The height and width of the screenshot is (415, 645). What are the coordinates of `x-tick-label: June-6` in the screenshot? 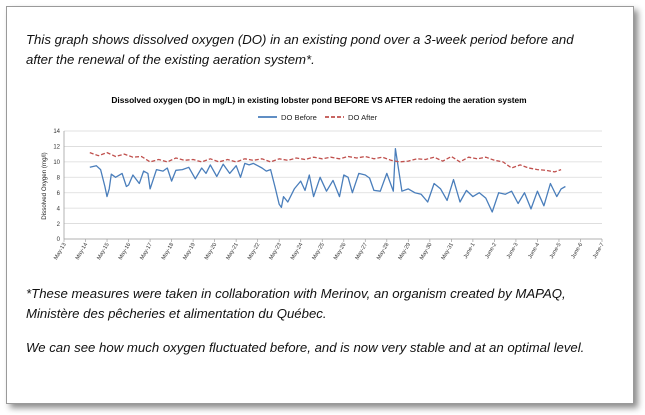 It's located at (577, 251).